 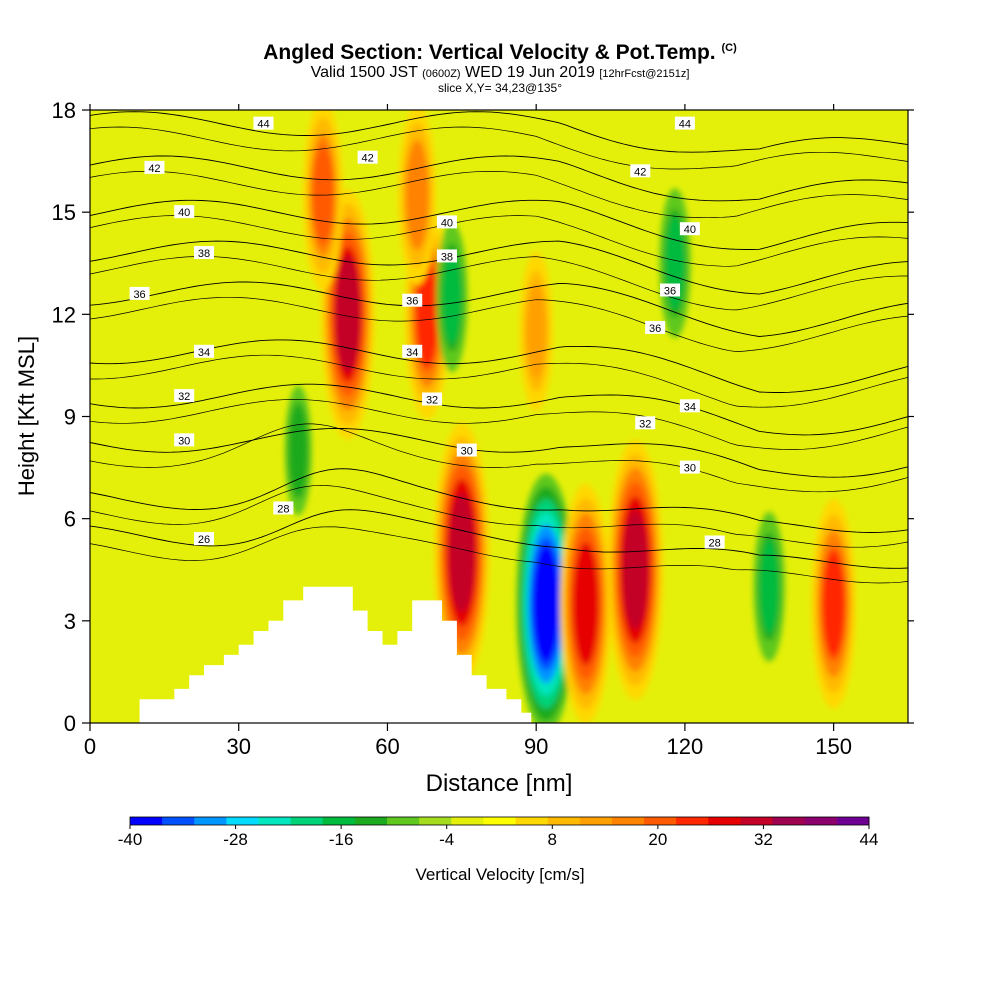 What do you see at coordinates (130, 839) in the screenshot?
I see `colorbar-tick-label: -40` at bounding box center [130, 839].